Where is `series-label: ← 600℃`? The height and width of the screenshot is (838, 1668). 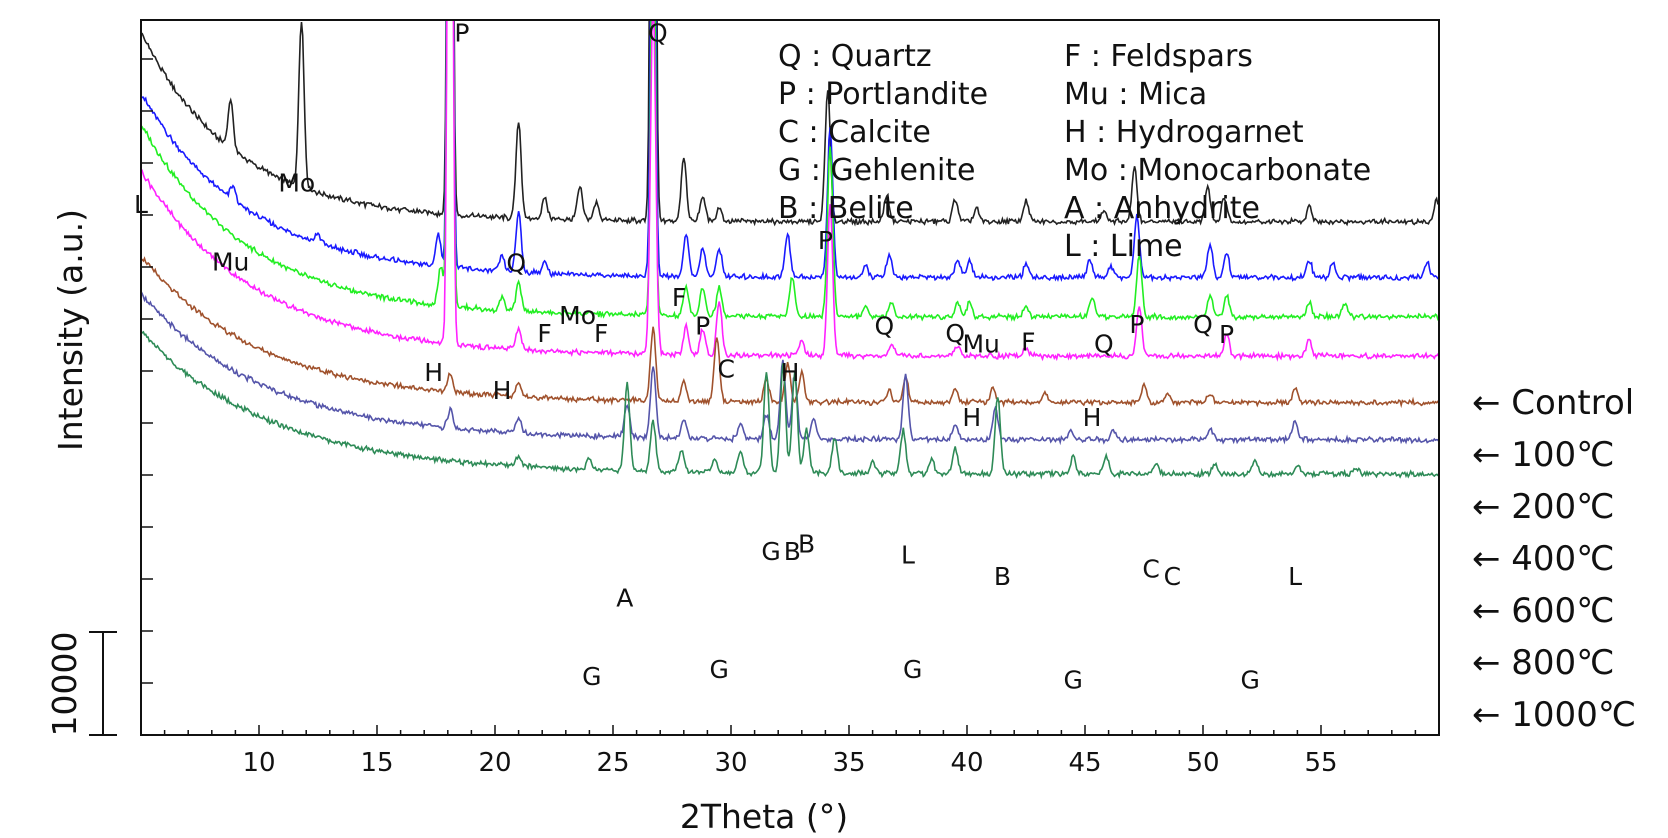 series-label: ← 600℃ is located at coordinates (1543, 611).